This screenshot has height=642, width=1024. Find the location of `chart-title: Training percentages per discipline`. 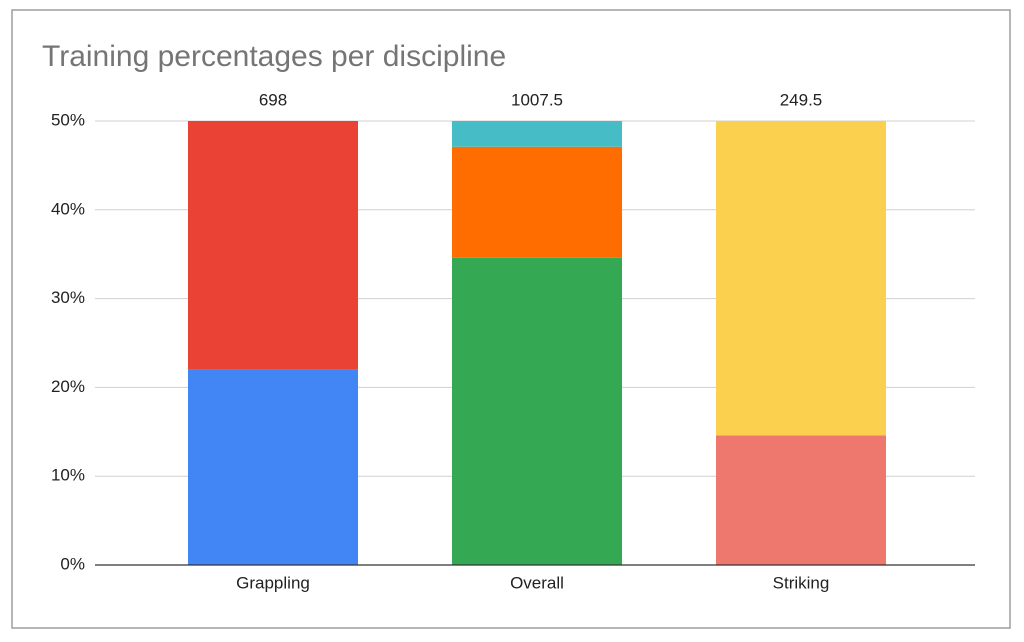

chart-title: Training percentages per discipline is located at coordinates (274, 56).